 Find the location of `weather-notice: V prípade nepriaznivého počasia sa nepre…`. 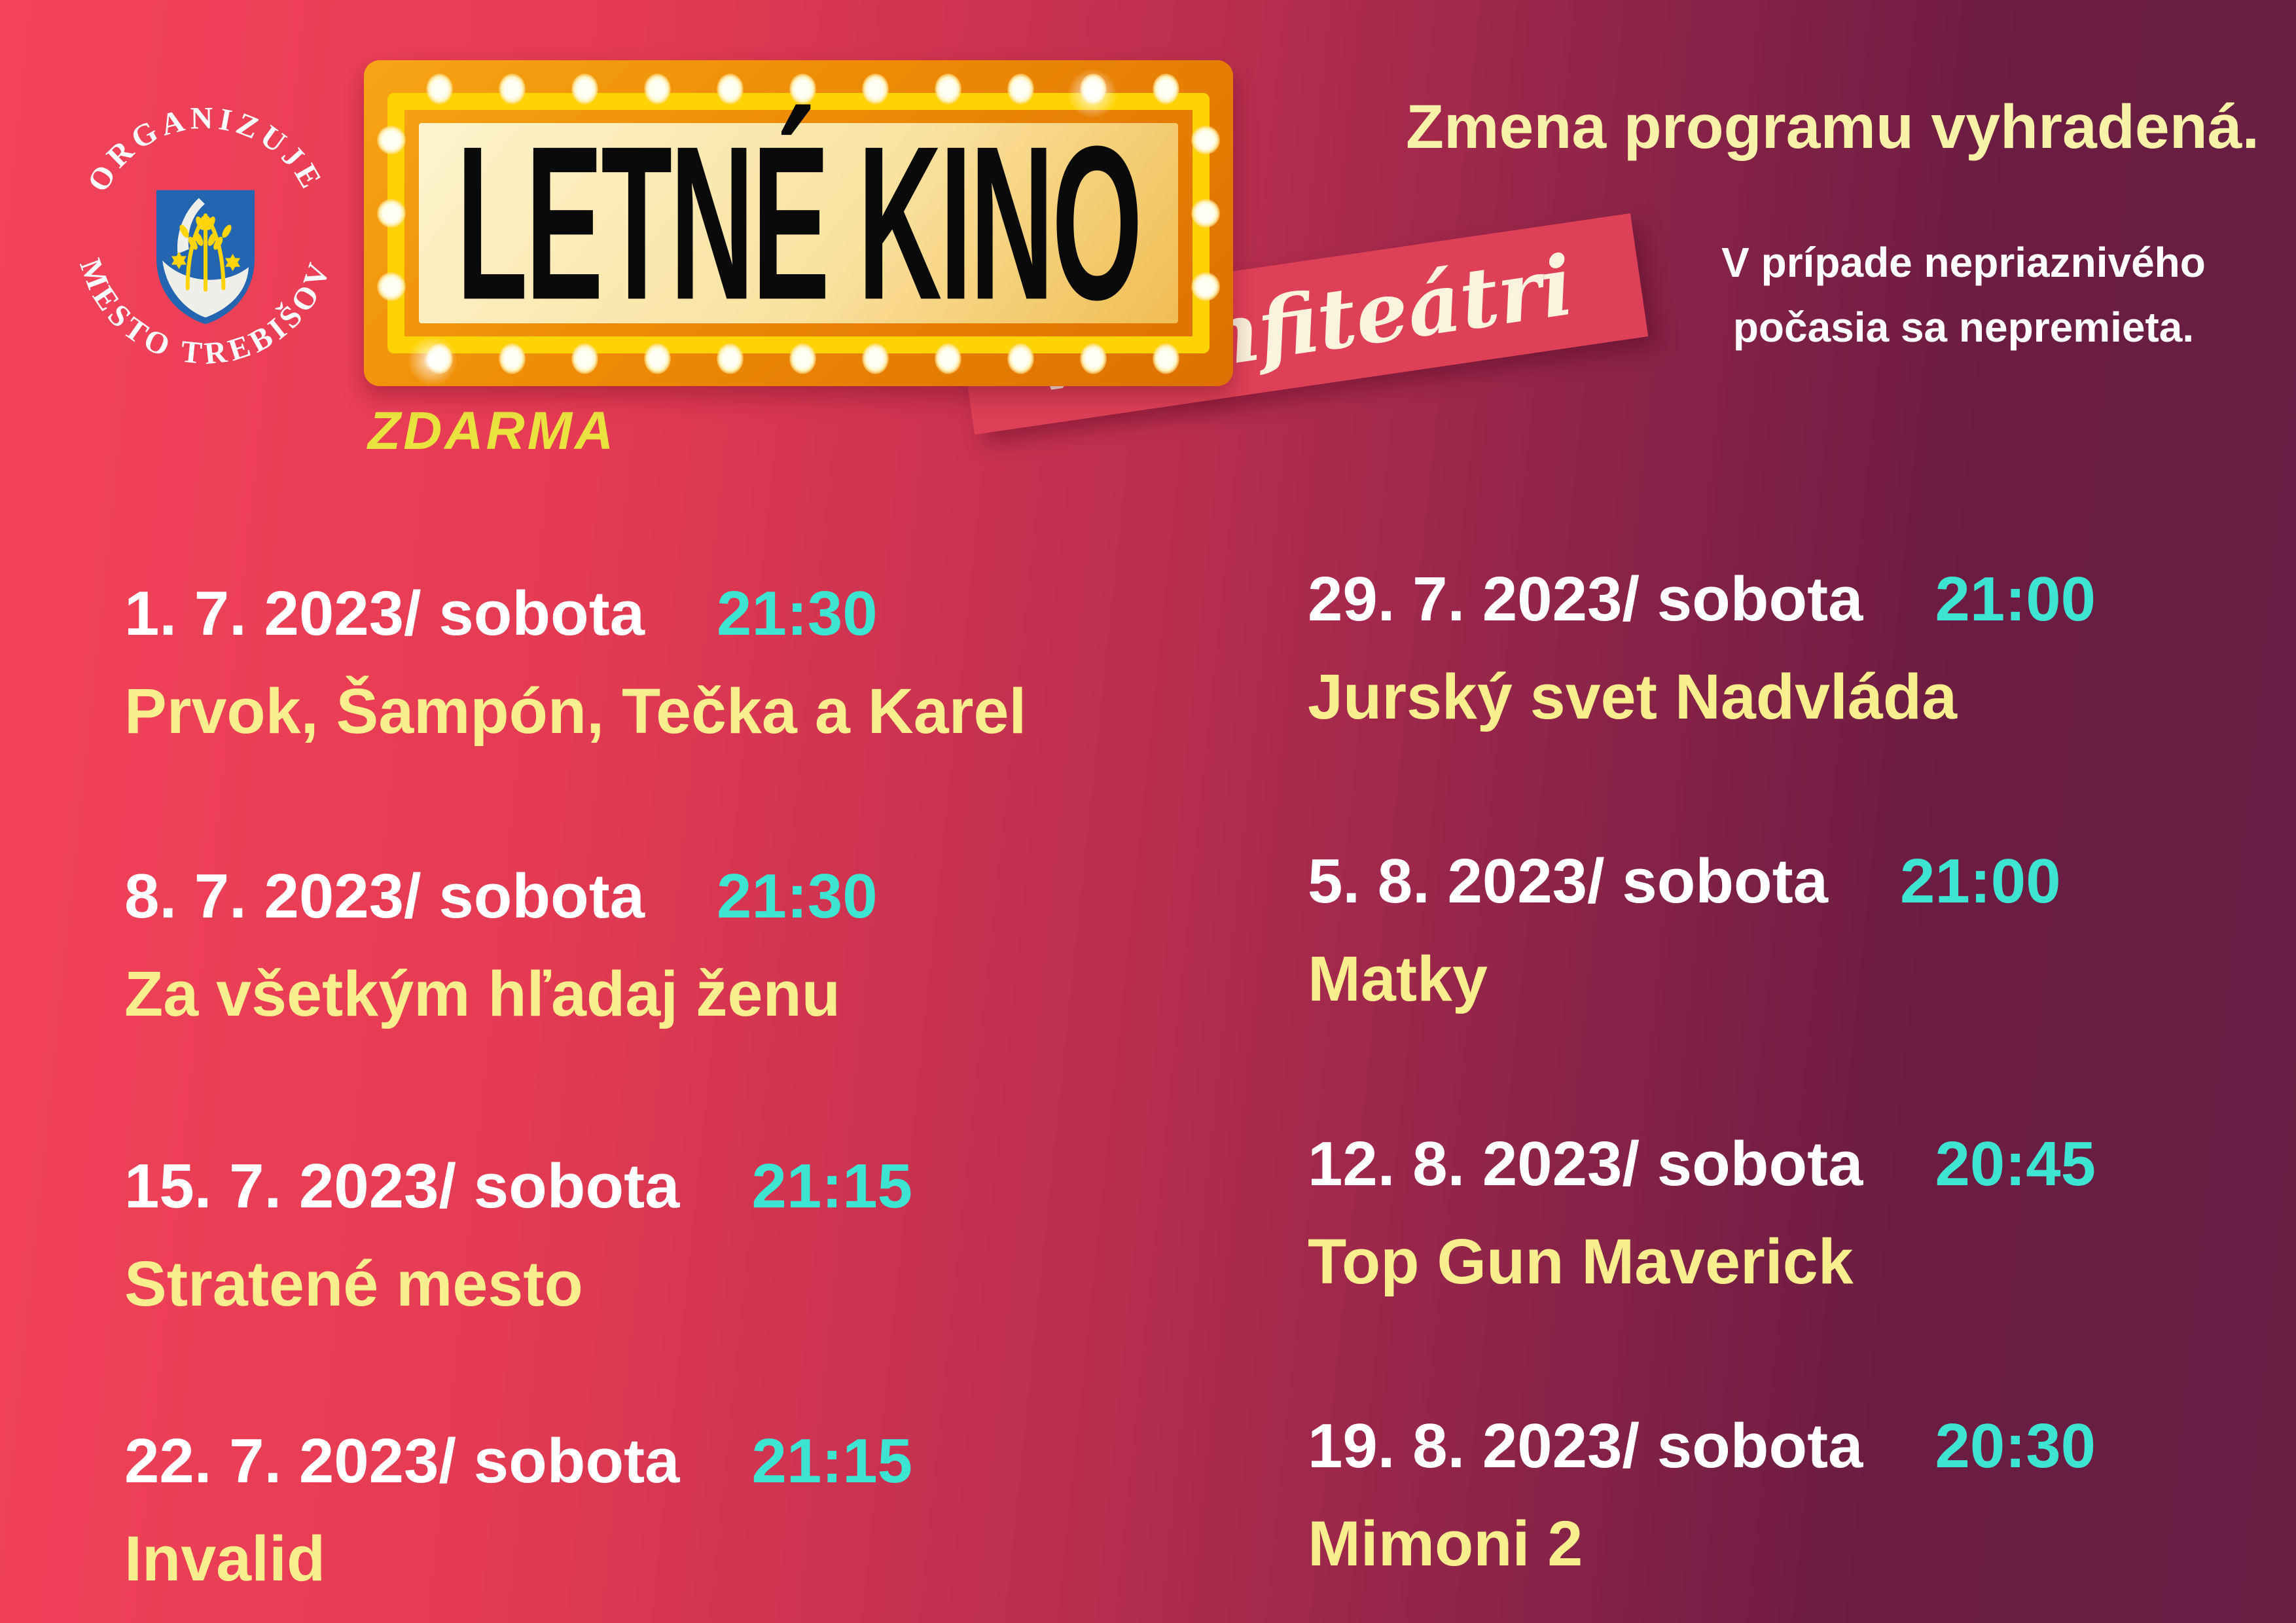

weather-notice: V prípade nepriaznivého počasia sa nepre… is located at coordinates (1963, 295).